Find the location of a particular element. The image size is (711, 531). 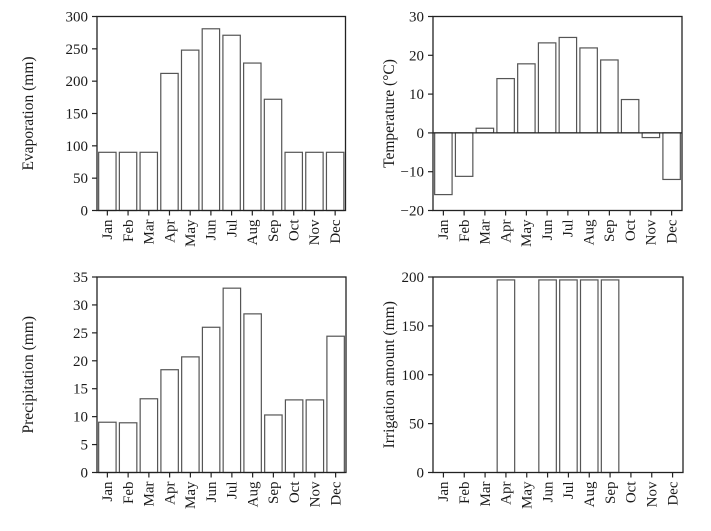

precipitation-bar-Jun is located at coordinates (211, 400).